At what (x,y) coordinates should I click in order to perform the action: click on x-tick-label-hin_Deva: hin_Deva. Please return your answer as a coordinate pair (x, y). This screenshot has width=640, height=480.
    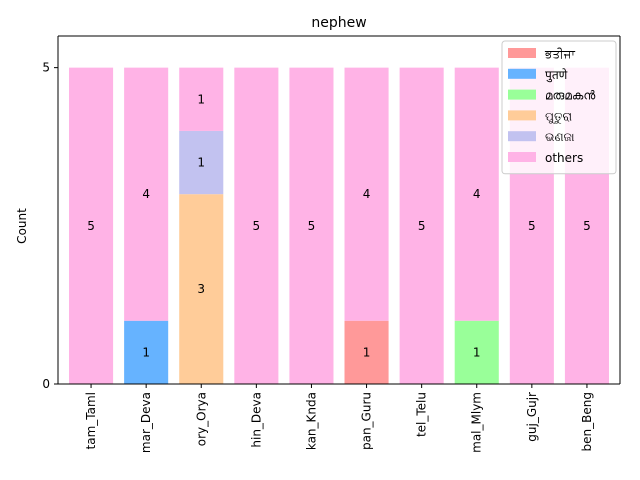
    Looking at the image, I should click on (256, 420).